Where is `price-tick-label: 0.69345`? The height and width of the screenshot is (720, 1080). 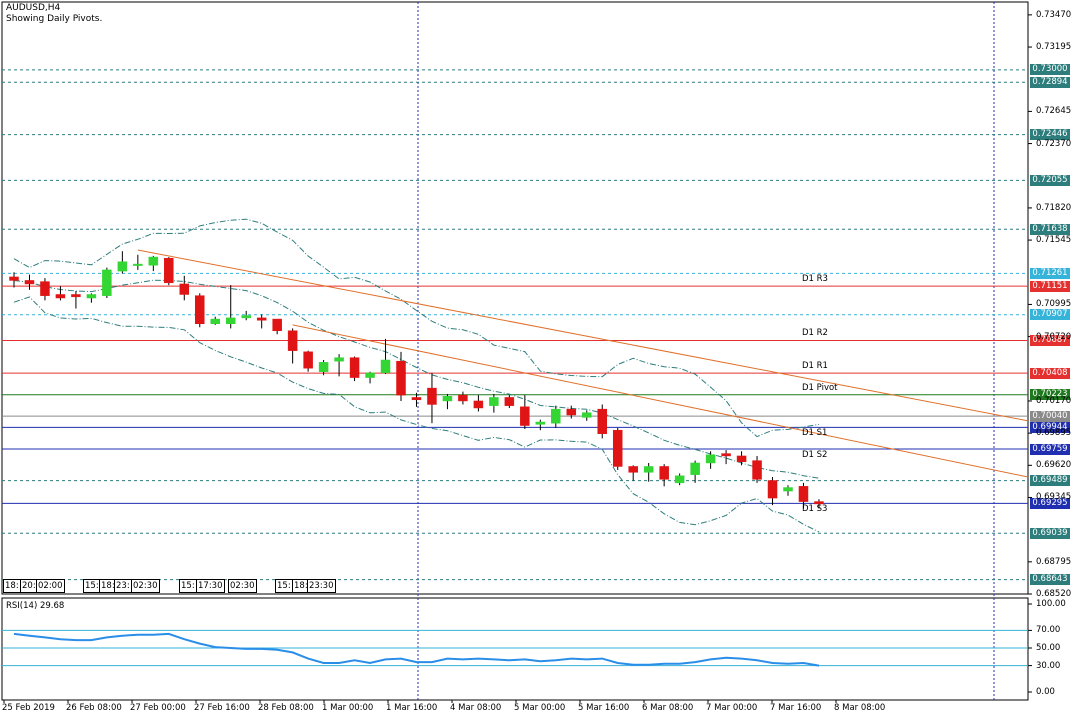
price-tick-label: 0.69345 is located at coordinates (1054, 497).